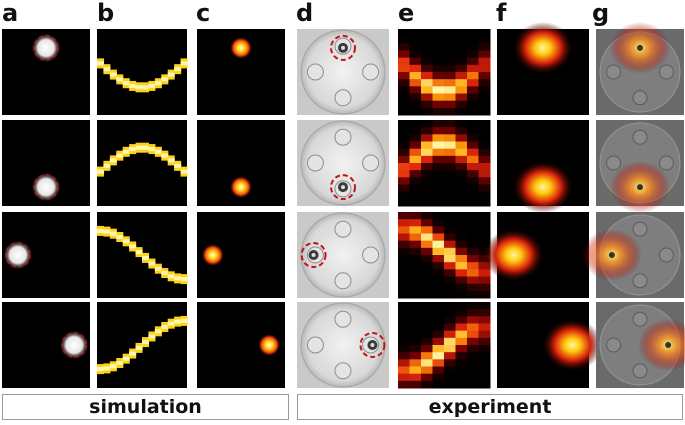 The image size is (685, 425). What do you see at coordinates (203, 13) in the screenshot?
I see `panel-label-c: c` at bounding box center [203, 13].